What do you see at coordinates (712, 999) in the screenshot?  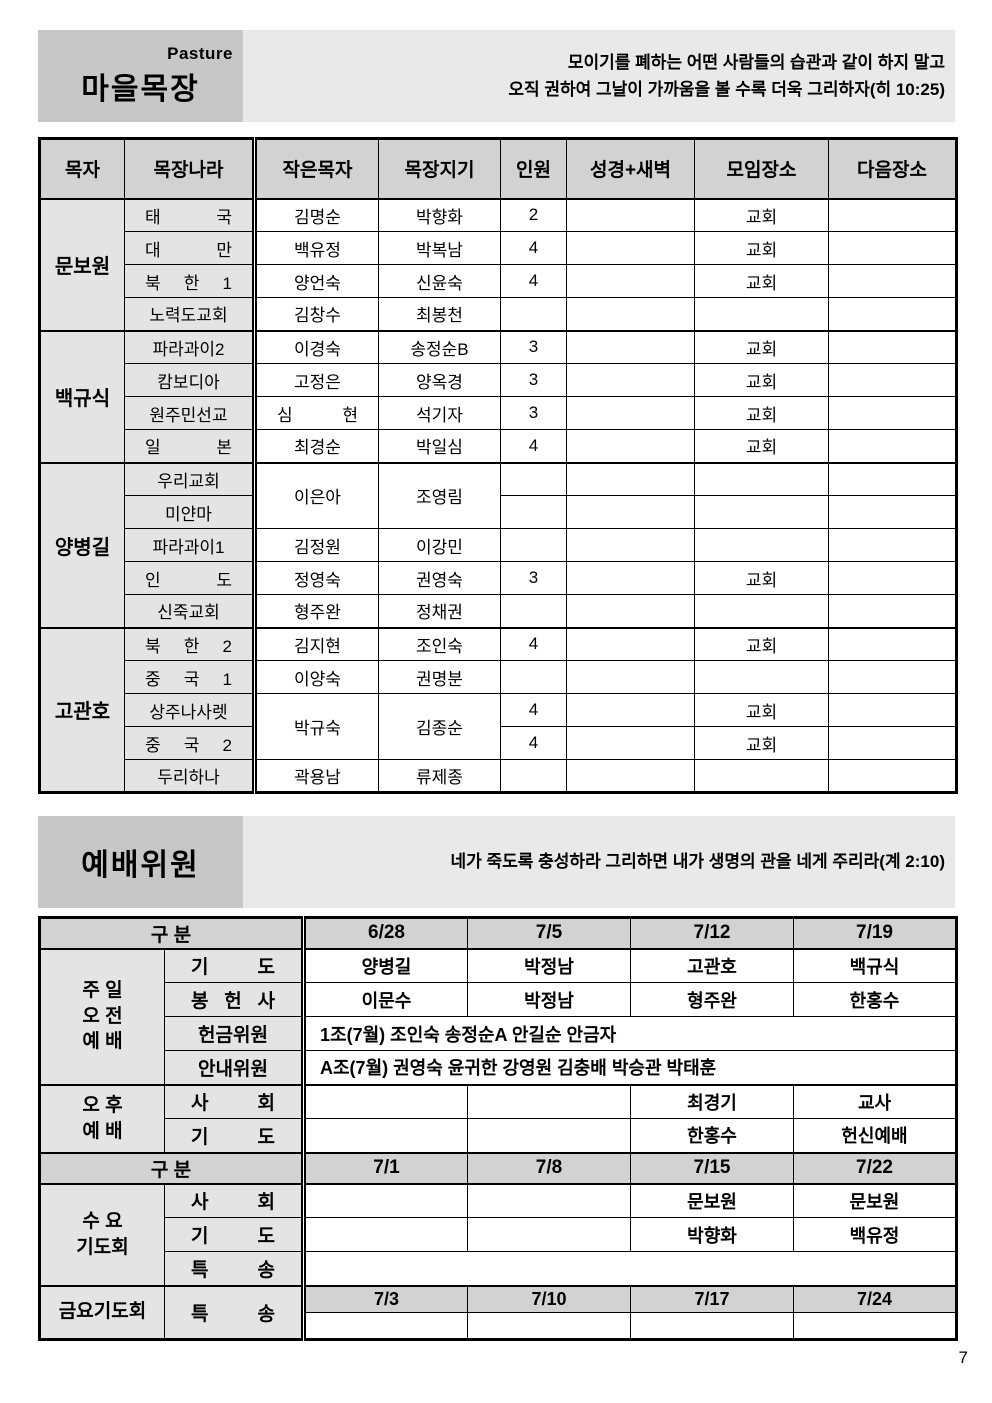 I see `cell-assignee: 형주완` at bounding box center [712, 999].